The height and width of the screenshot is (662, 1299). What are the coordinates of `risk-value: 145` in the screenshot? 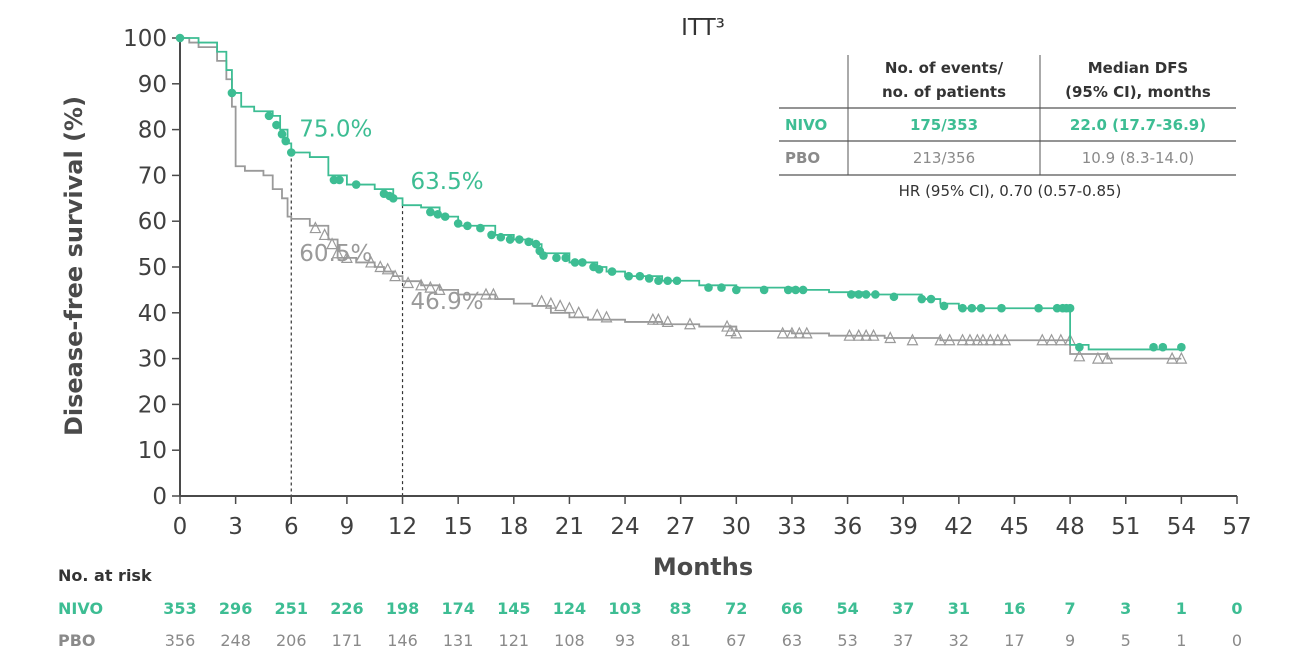 It's located at (513, 608).